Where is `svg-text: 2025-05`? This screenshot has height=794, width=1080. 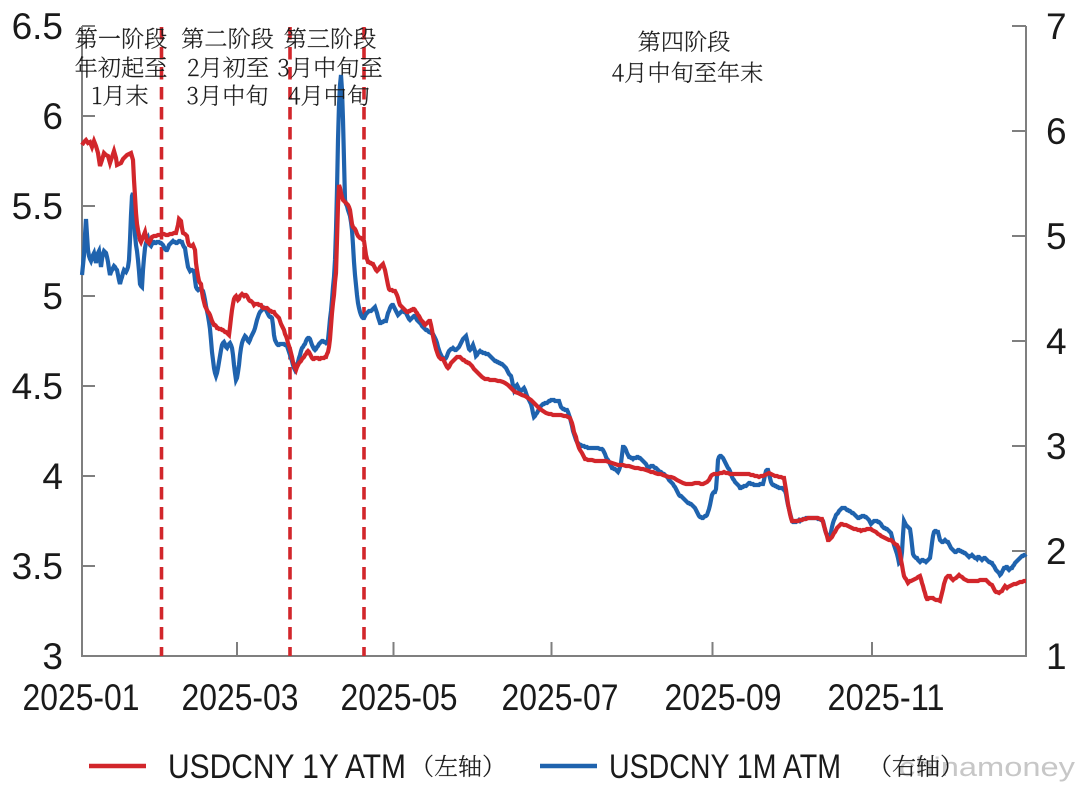 svg-text: 2025-05 is located at coordinates (399, 697).